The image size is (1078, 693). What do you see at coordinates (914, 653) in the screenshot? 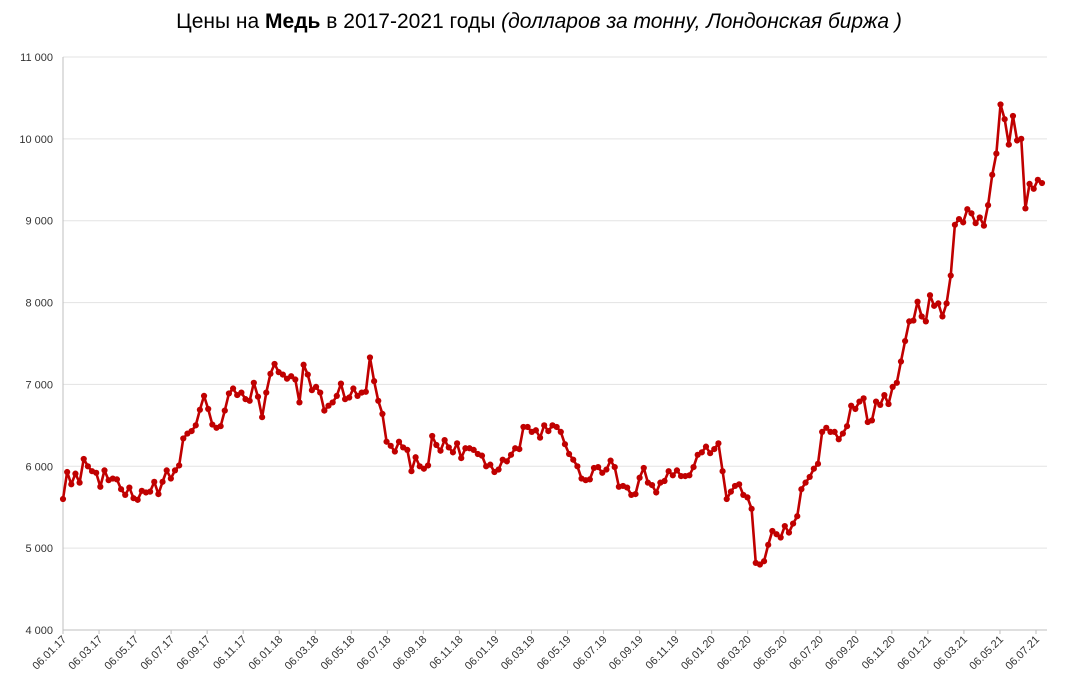
I see `x-tick-label: 06.01.21` at bounding box center [914, 653].